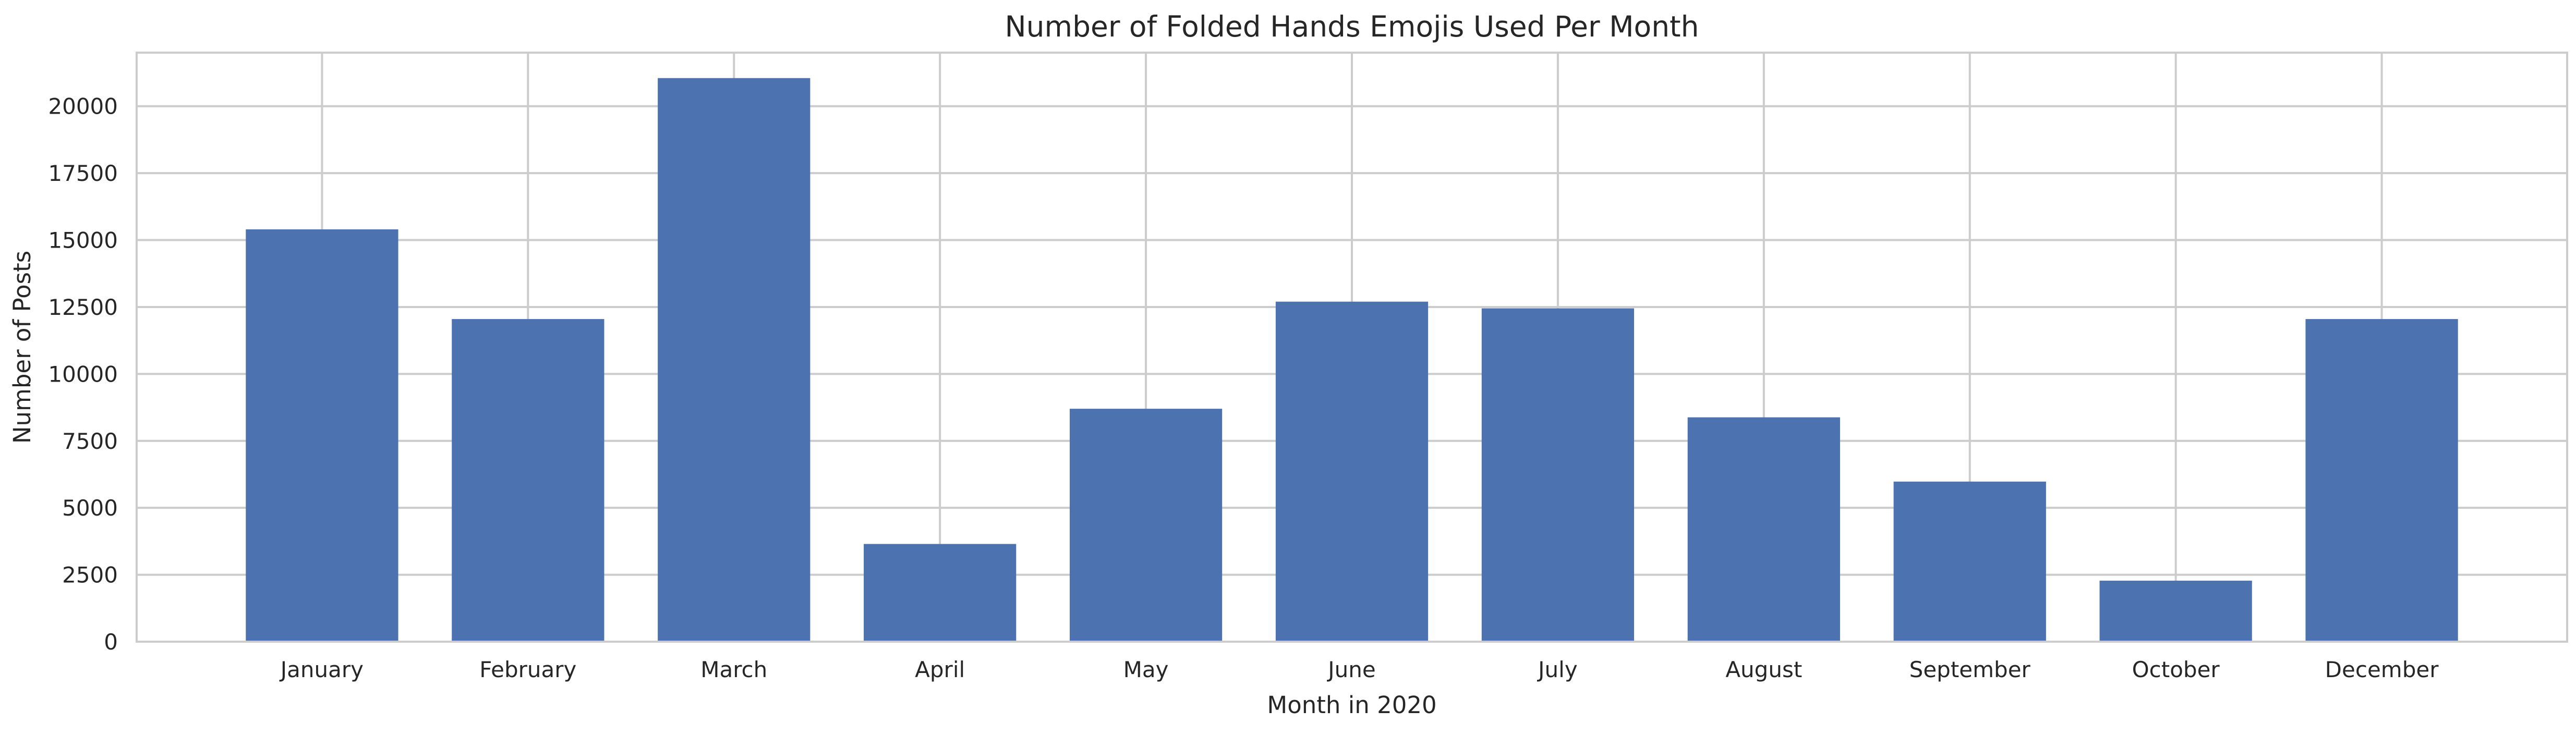  Describe the element at coordinates (1970, 669) in the screenshot. I see `x-tick-label: September` at that location.